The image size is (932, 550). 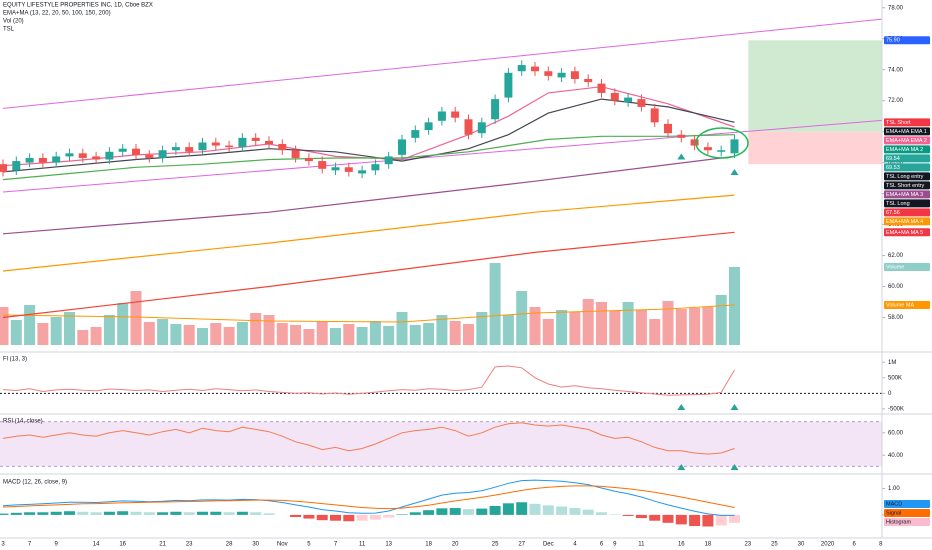 What do you see at coordinates (904, 195) in the screenshot?
I see `price-tag-label: EMA+MA MA 3` at bounding box center [904, 195].